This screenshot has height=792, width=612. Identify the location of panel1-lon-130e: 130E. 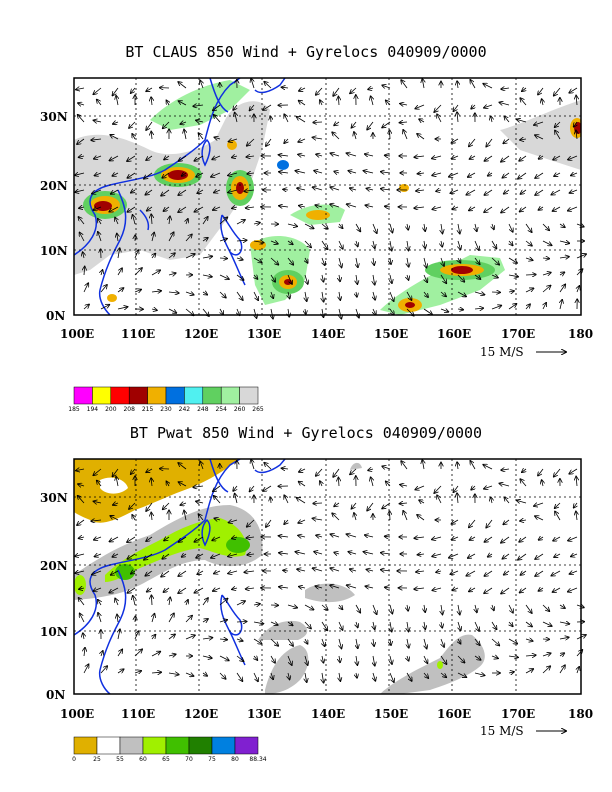
(264, 334).